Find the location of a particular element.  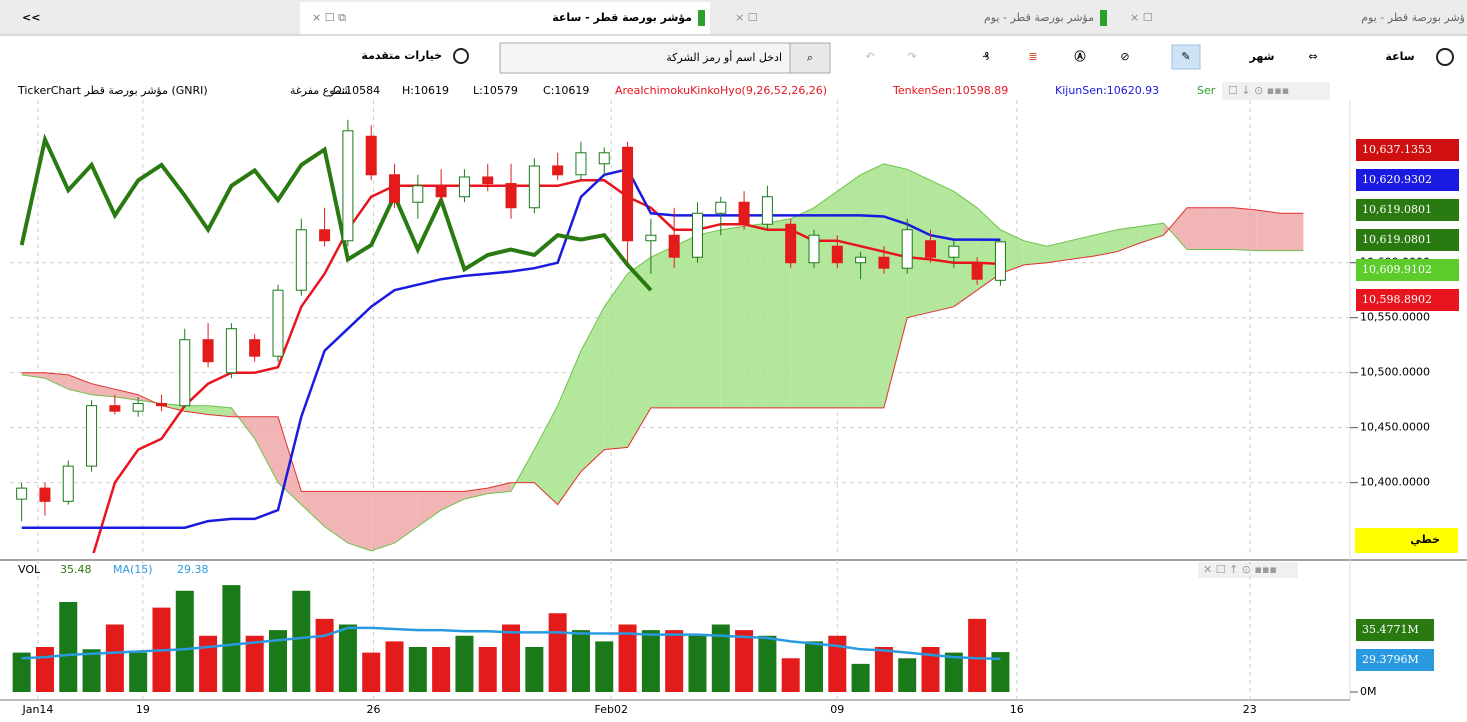

search-box is located at coordinates (665, 58).